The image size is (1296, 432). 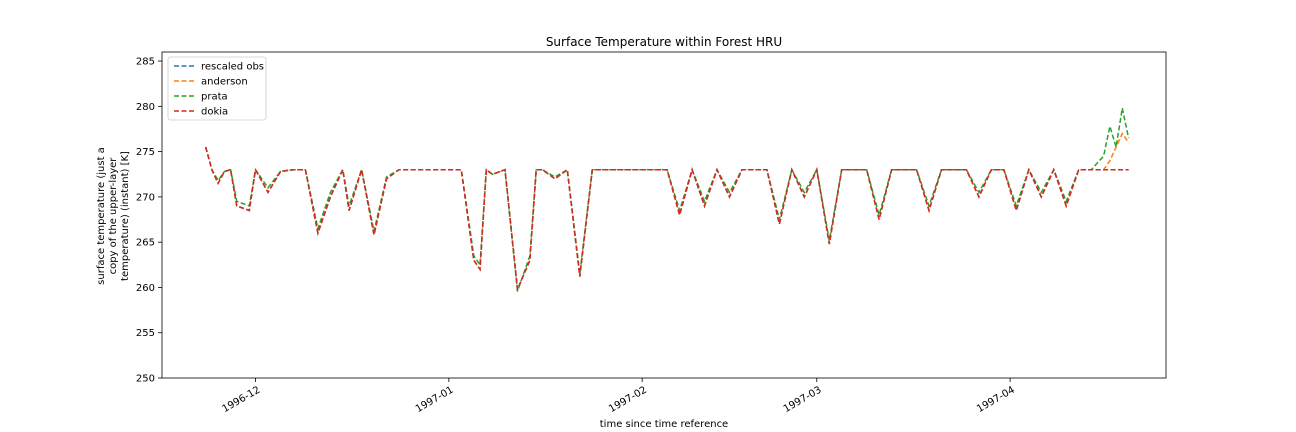 I want to click on y-tick-label: 275, so click(x=145, y=152).